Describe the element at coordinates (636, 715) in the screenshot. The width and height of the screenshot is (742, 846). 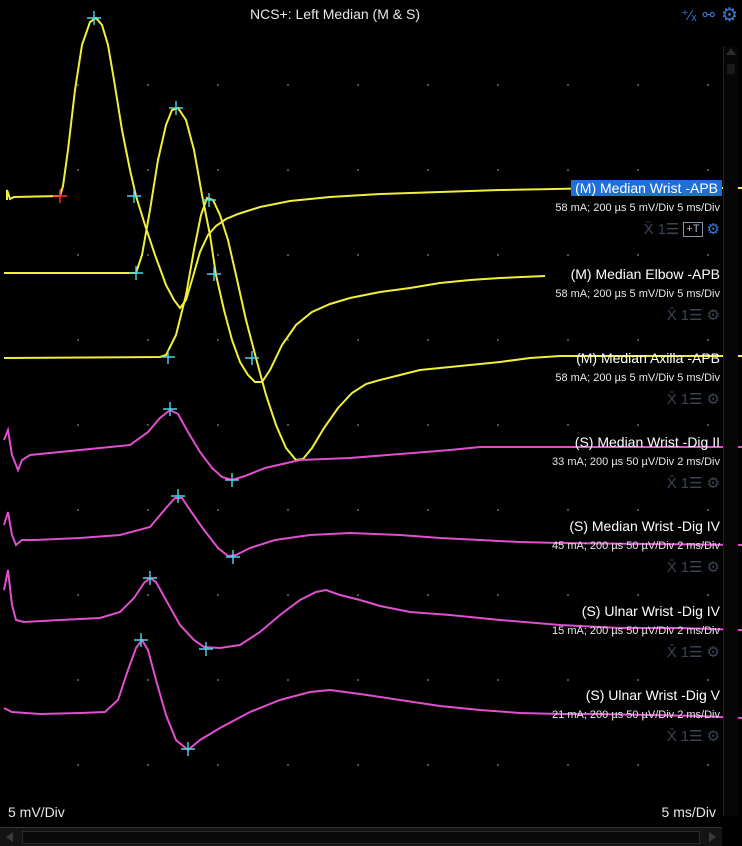
I see `trace-params-7: 21 mA; 200 µs 50 µV/Div 2 ms/Div` at that location.